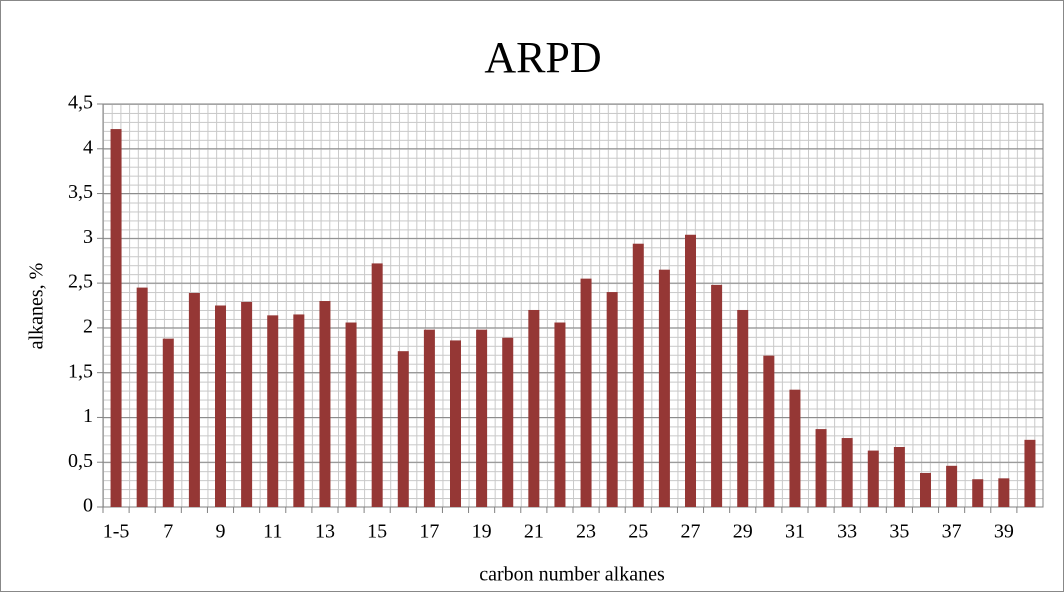 The image size is (1064, 592). Describe the element at coordinates (743, 532) in the screenshot. I see `x-tick-label: 29` at that location.